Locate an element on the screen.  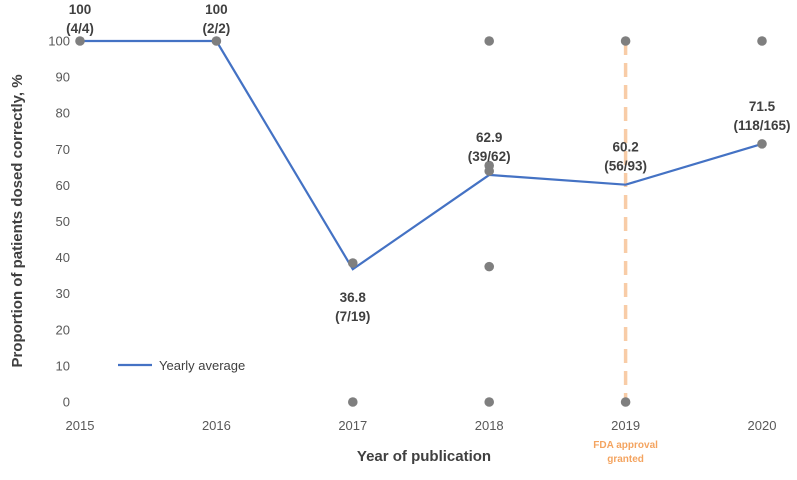
y-tick-label: 70 is located at coordinates (63, 149).